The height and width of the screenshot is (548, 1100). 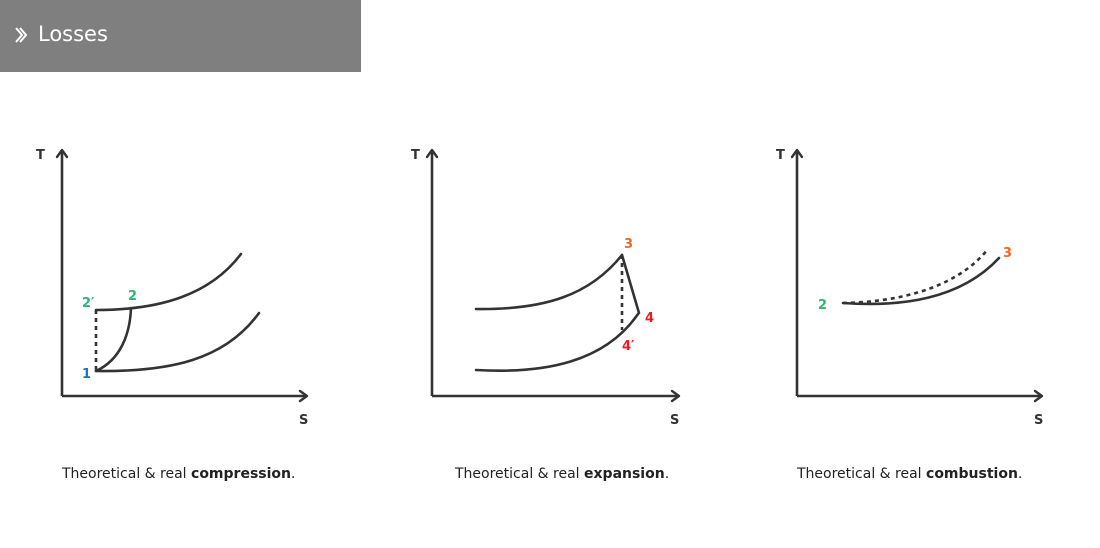 What do you see at coordinates (180, 36) in the screenshot?
I see `header-bar: Losses` at bounding box center [180, 36].